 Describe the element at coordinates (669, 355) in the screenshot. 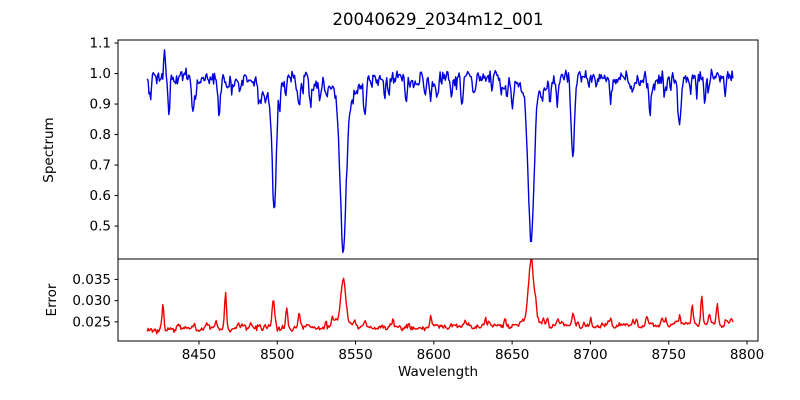

I see `x-tick-label: 8750` at that location.